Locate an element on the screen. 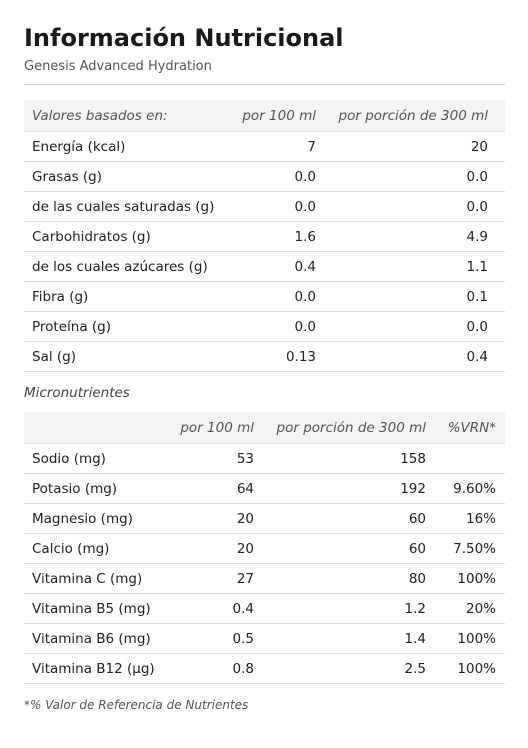 This screenshot has width=528, height=748. footnote: *% Valor de Referencia de Nutrientes is located at coordinates (136, 705).